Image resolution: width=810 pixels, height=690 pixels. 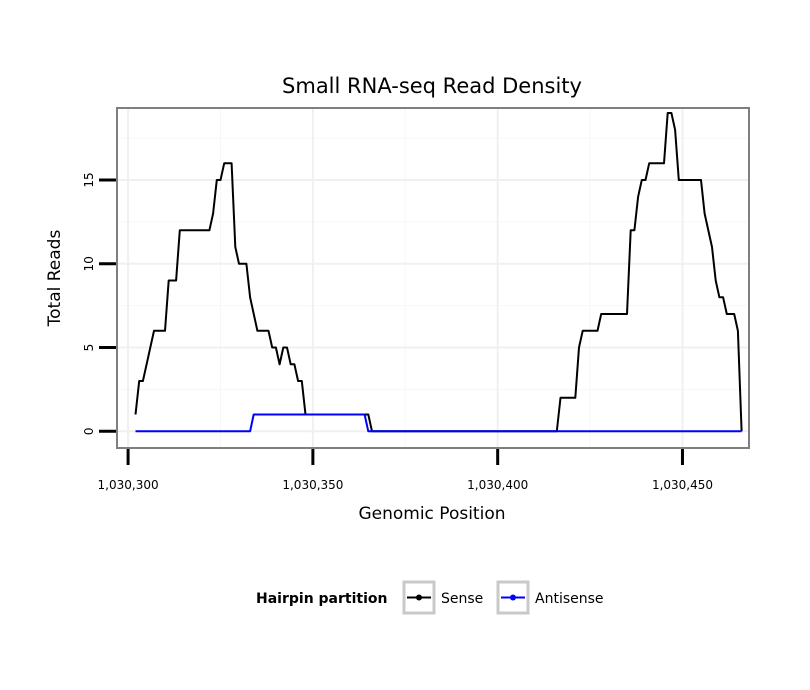 What do you see at coordinates (99, 303) in the screenshot?
I see `y-axis-ticks: 0 5 10 15` at bounding box center [99, 303].